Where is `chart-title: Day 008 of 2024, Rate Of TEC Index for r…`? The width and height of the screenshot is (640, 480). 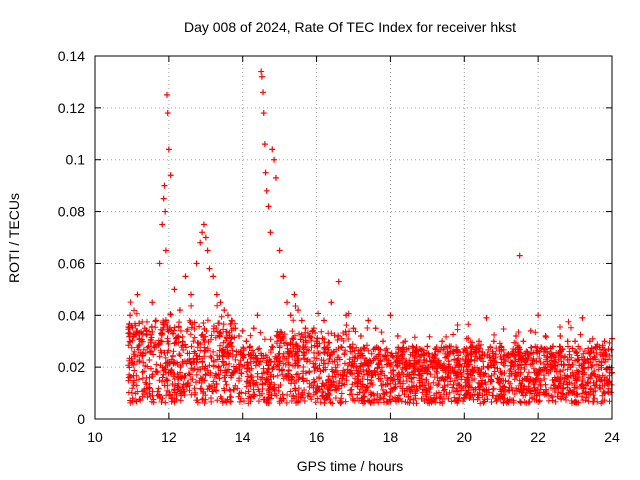
chart-title: Day 008 of 2024, Rate Of TEC Index for r… is located at coordinates (350, 27).